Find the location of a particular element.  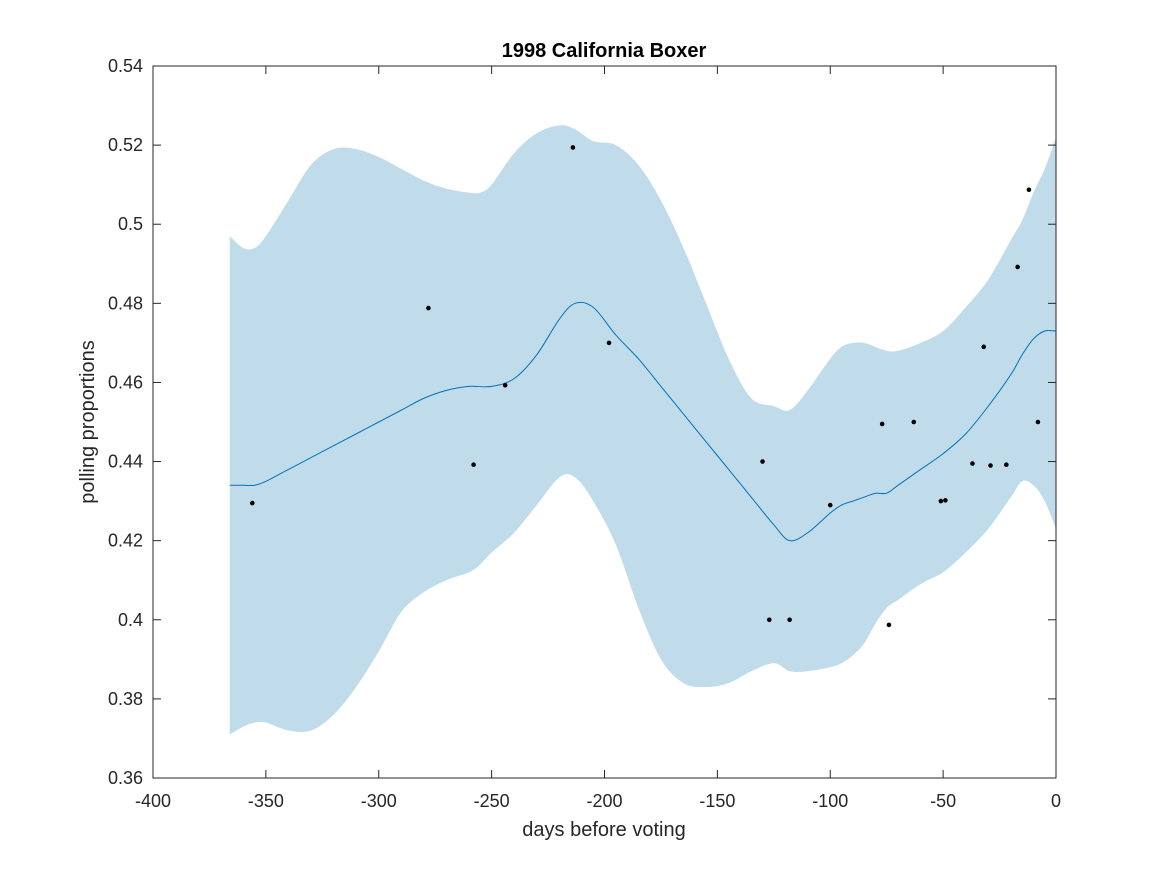

y-tick-label: 0.54 is located at coordinates (125, 66).